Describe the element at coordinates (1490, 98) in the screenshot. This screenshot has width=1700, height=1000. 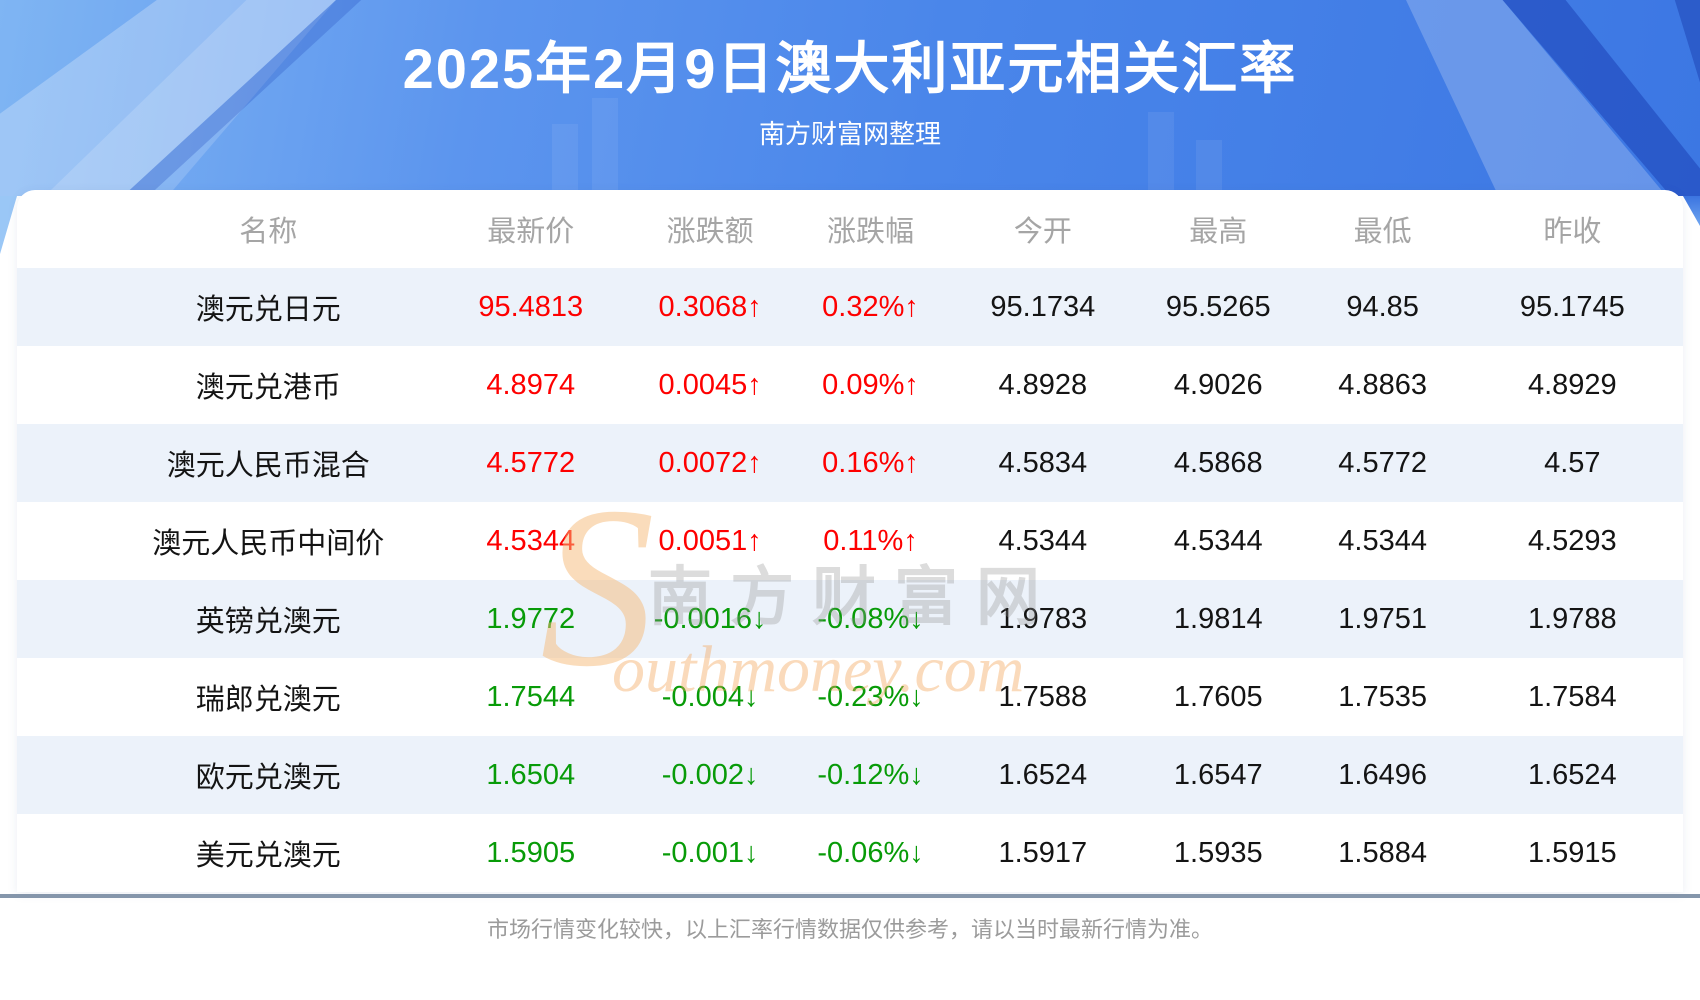
I see `decor-right-structure` at that location.